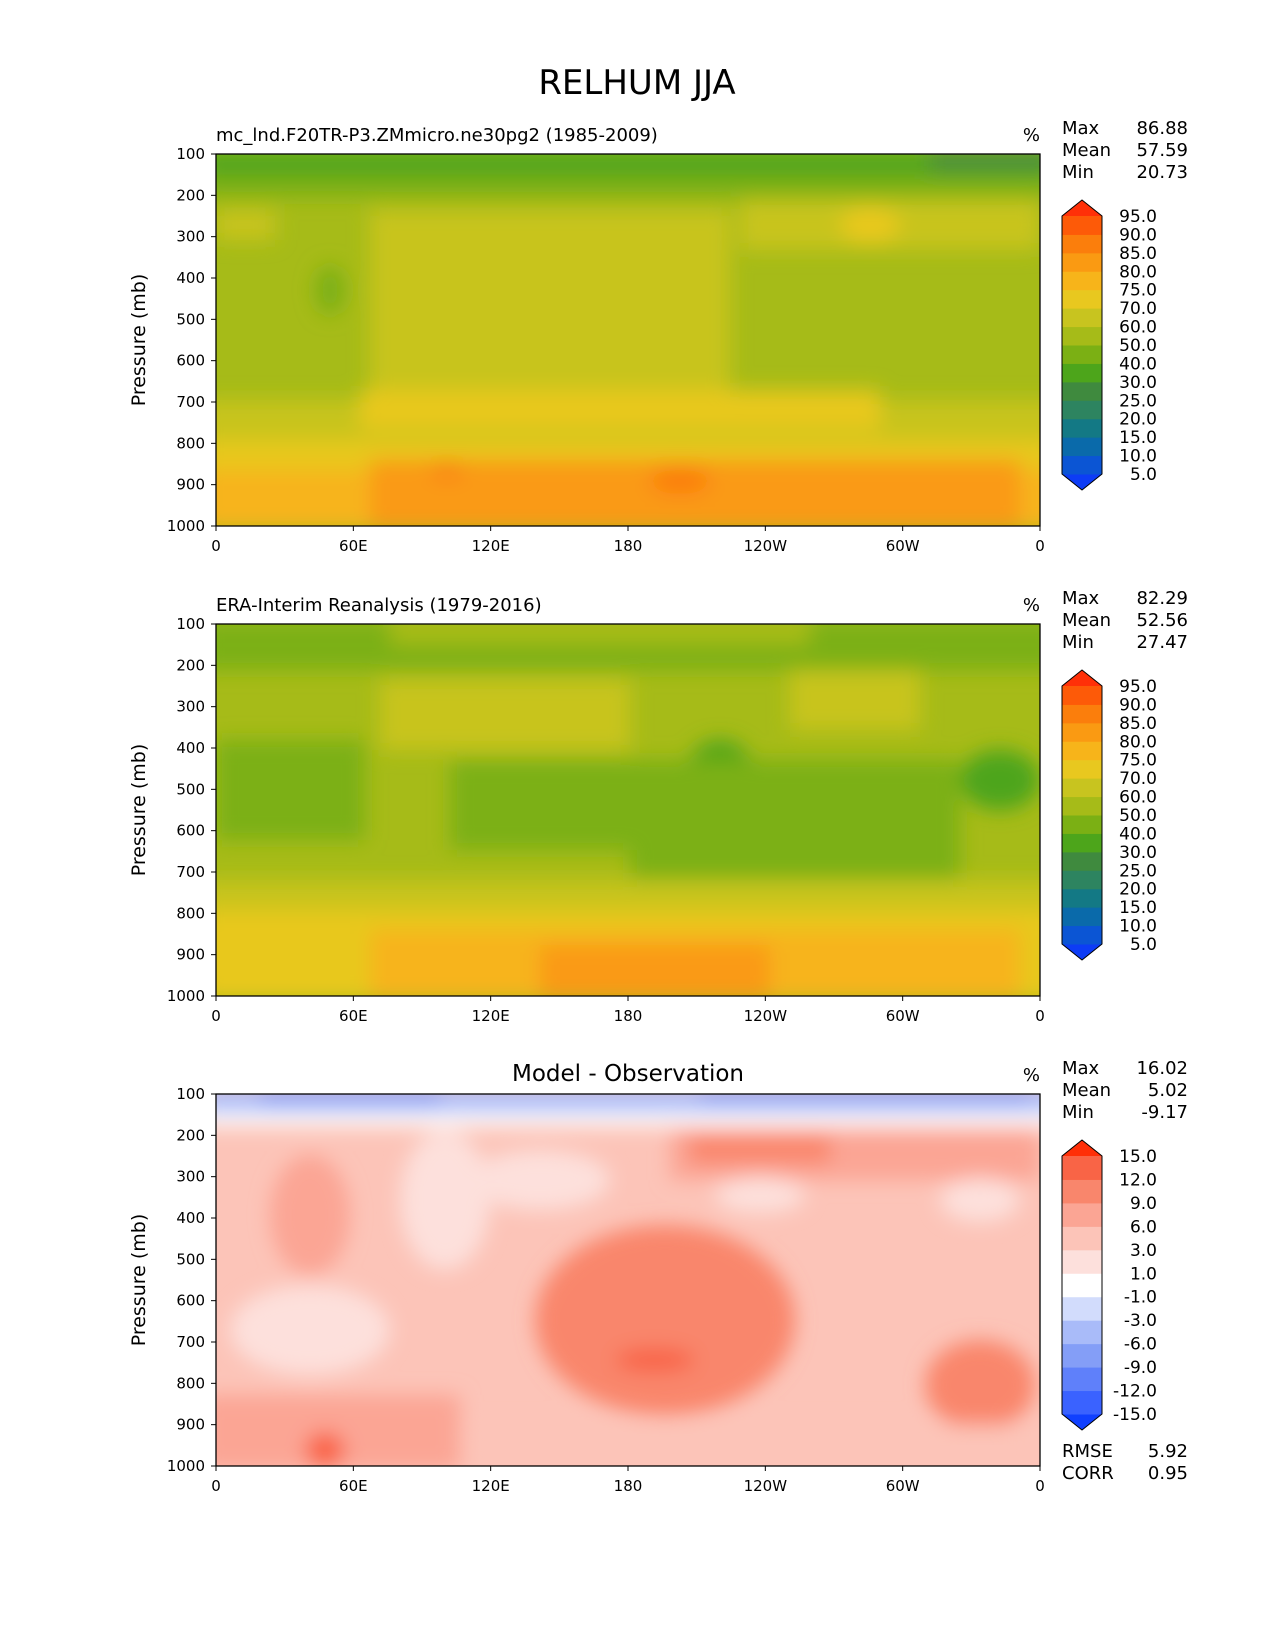  Describe the element at coordinates (1040, 1016) in the screenshot. I see `x-tick-label: 0` at that location.